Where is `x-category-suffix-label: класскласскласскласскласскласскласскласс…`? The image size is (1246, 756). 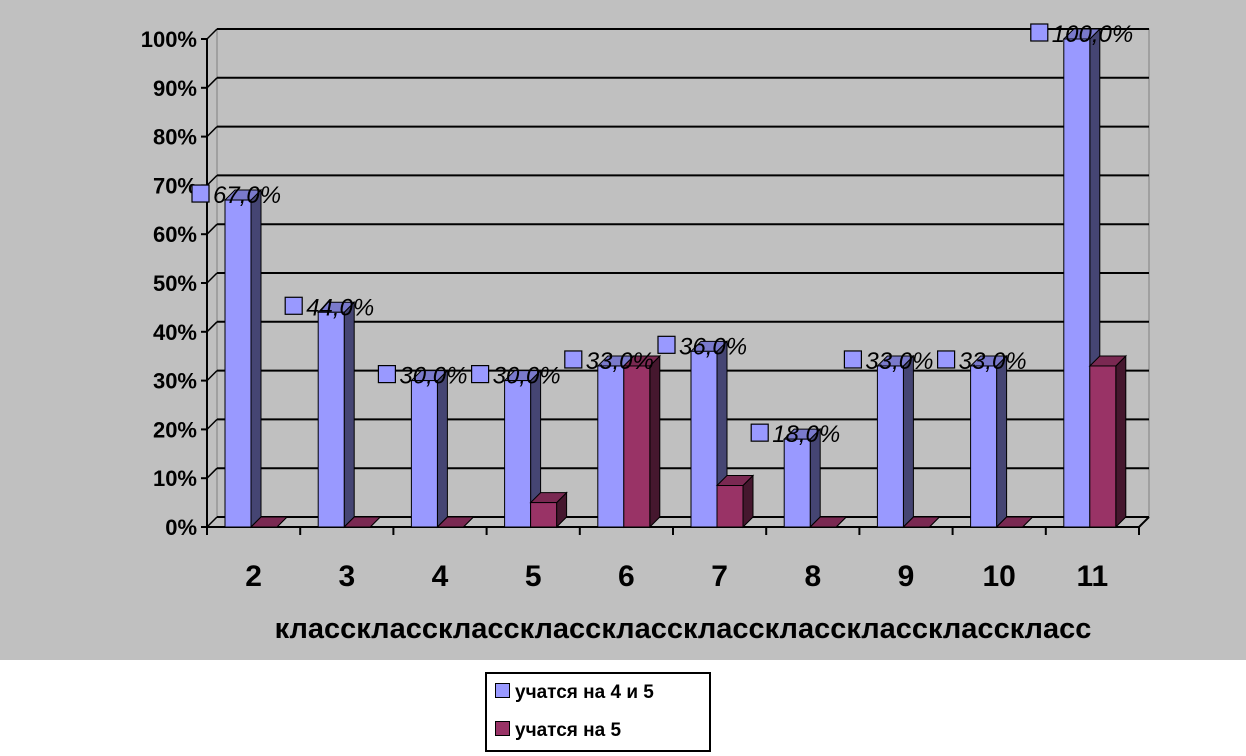 x-category-suffix-label: класскласскласскласскласскласскласскласс… is located at coordinates (683, 629).